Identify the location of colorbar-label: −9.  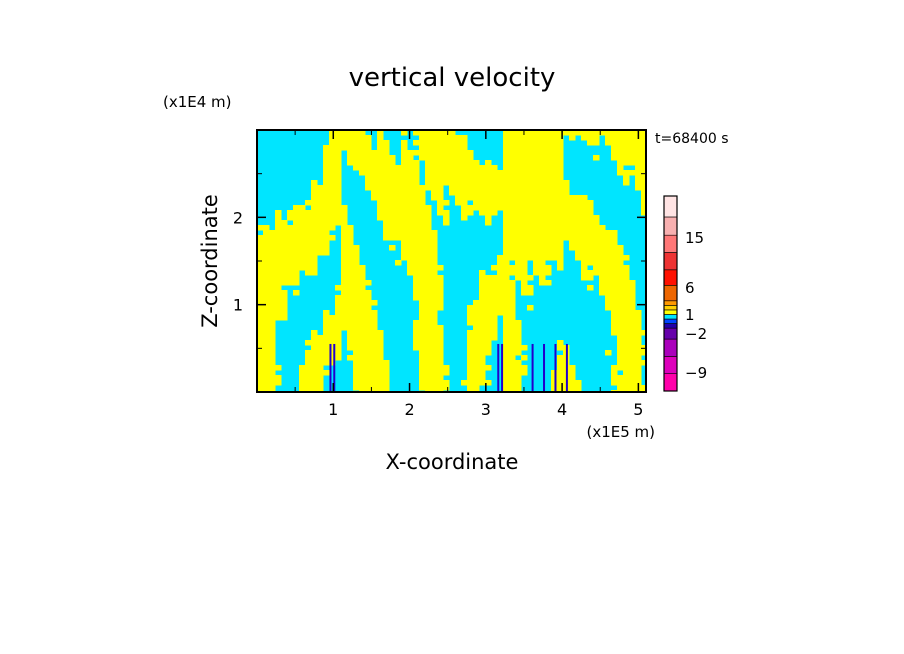
(696, 373).